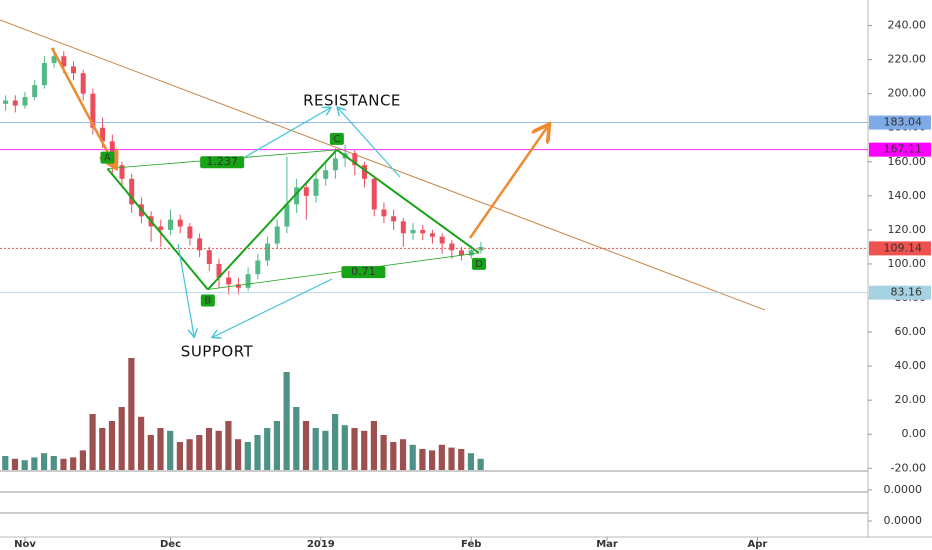 This screenshot has width=932, height=550. What do you see at coordinates (352, 101) in the screenshot?
I see `annotation: RESISTANCE` at bounding box center [352, 101].